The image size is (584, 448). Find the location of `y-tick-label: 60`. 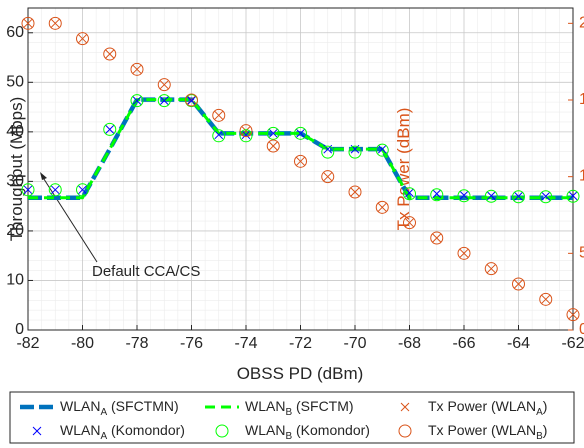

y-tick-label: 60 is located at coordinates (15, 32).